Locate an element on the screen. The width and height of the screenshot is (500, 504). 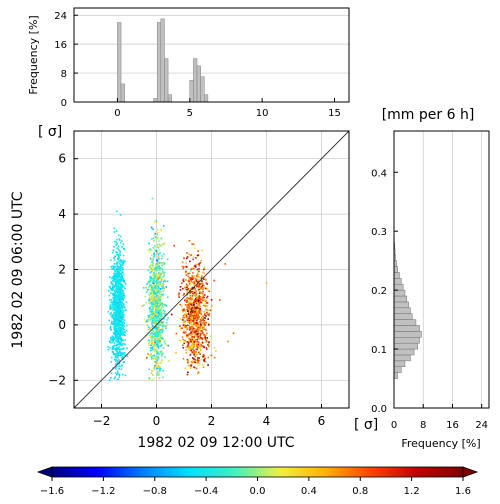
right-histogram-xlabel: Frequency [%] is located at coordinates (440, 443).